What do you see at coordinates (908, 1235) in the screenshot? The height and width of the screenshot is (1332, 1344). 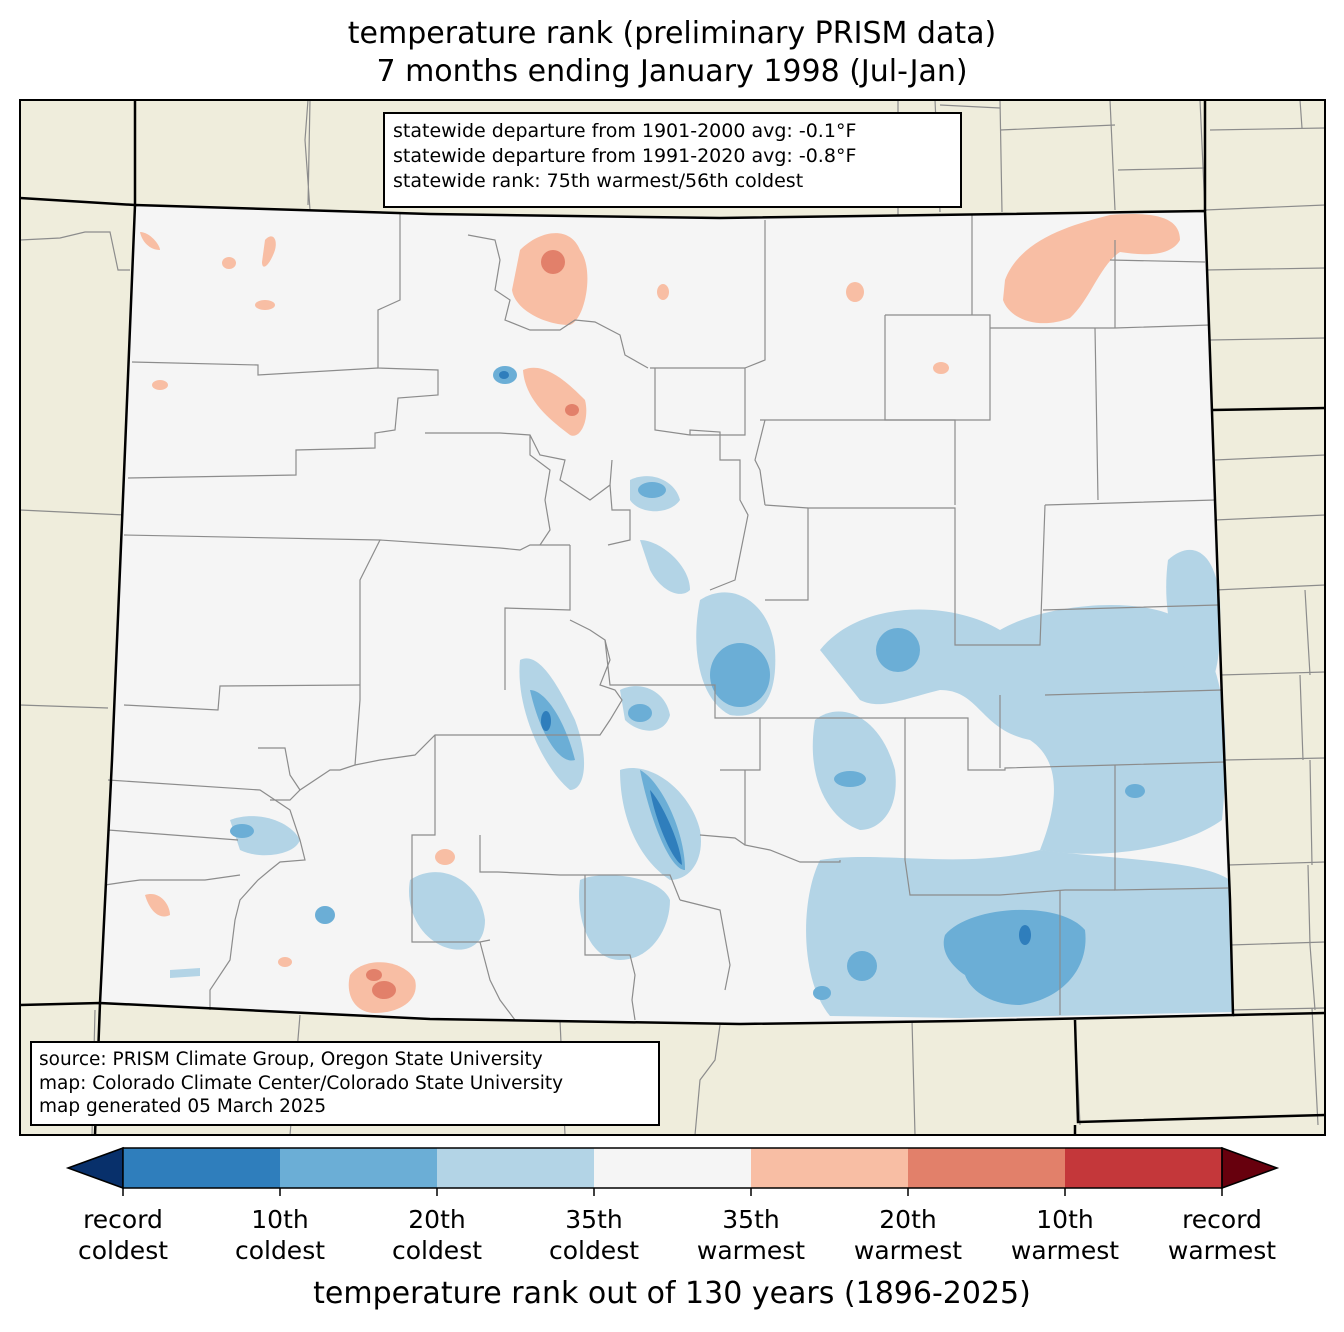 I see `colorbar-tick-label-6: 20th warmest` at bounding box center [908, 1235].